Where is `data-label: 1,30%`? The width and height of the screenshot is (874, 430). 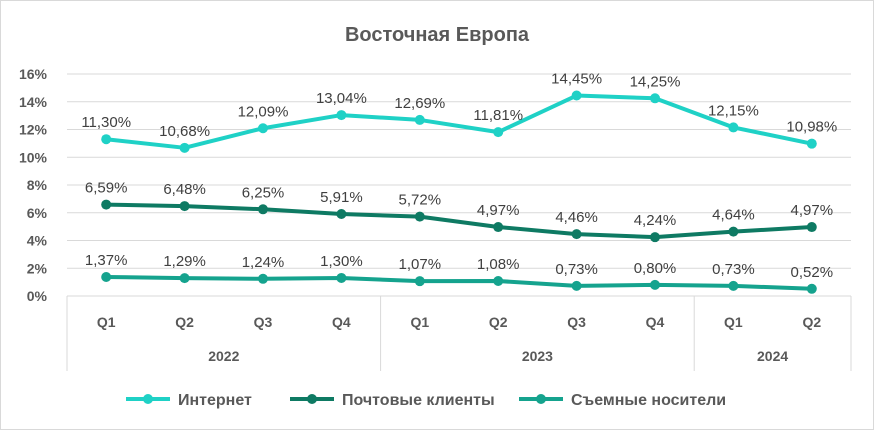 data-label: 1,30% is located at coordinates (341, 261).